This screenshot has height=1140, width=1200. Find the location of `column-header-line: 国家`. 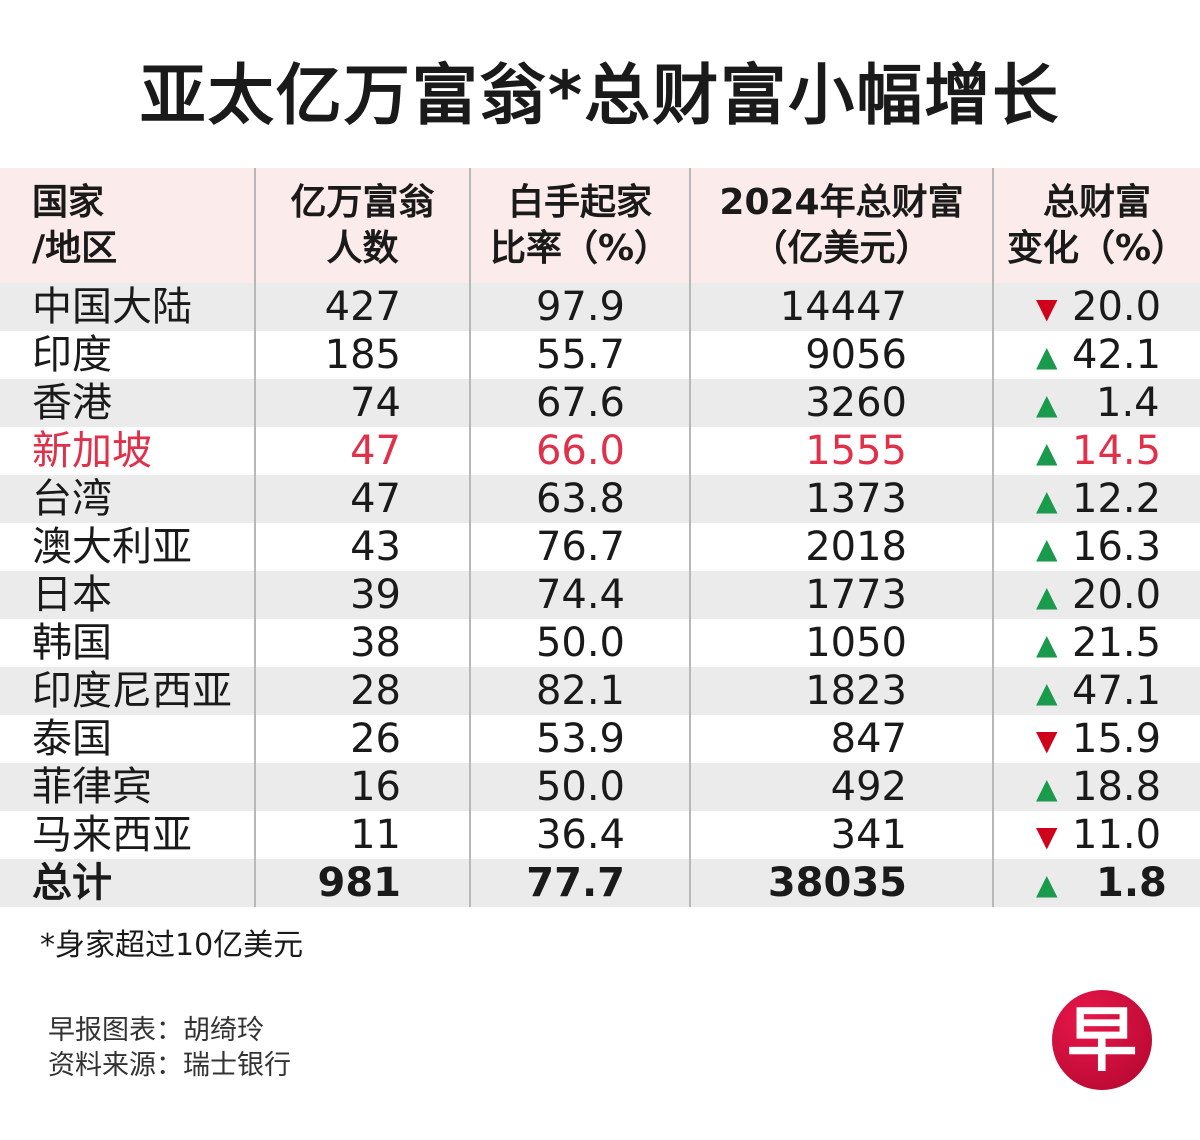

column-header-line: 国家 is located at coordinates (68, 202).